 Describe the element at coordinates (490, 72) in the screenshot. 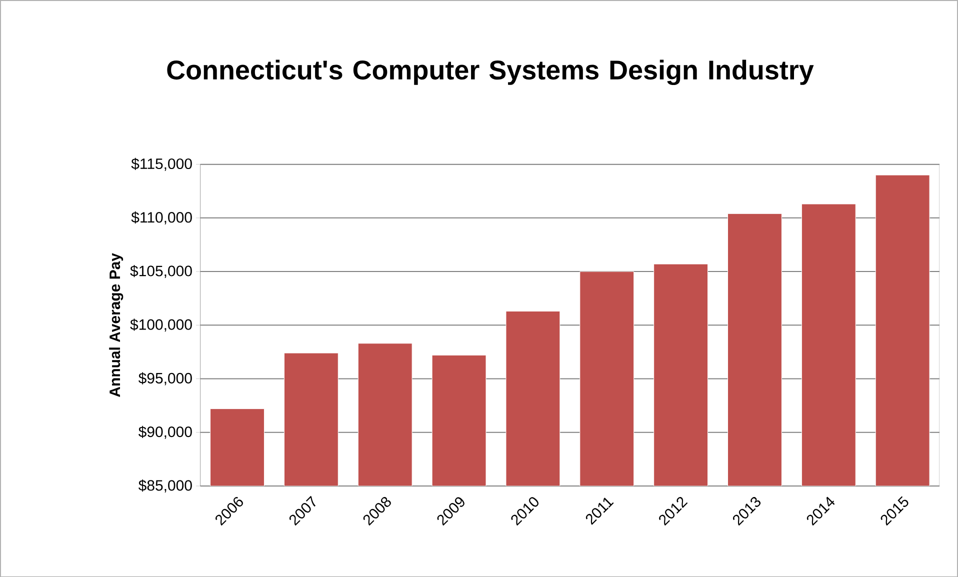

I see `chart-title: Connecticut's Computer Systems Design Industry` at that location.